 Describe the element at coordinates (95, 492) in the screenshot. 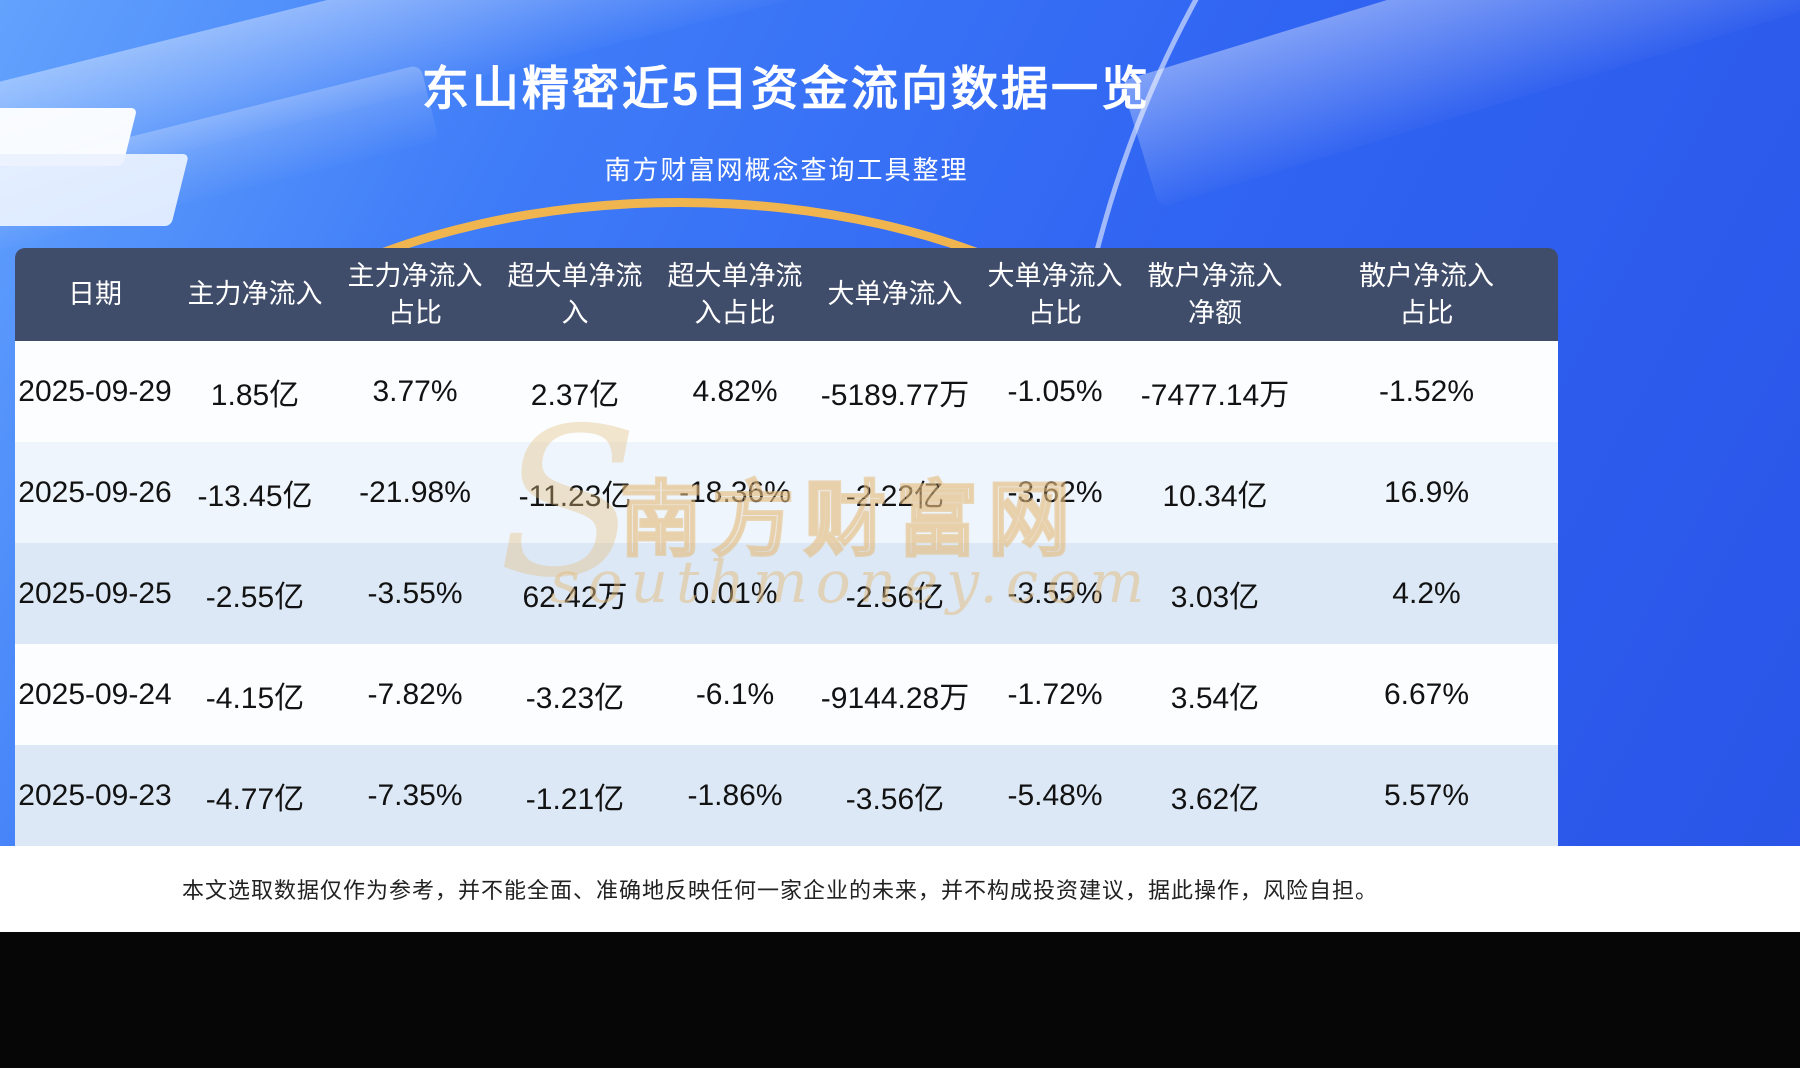

I see `date-cell: 2025-09-26` at that location.